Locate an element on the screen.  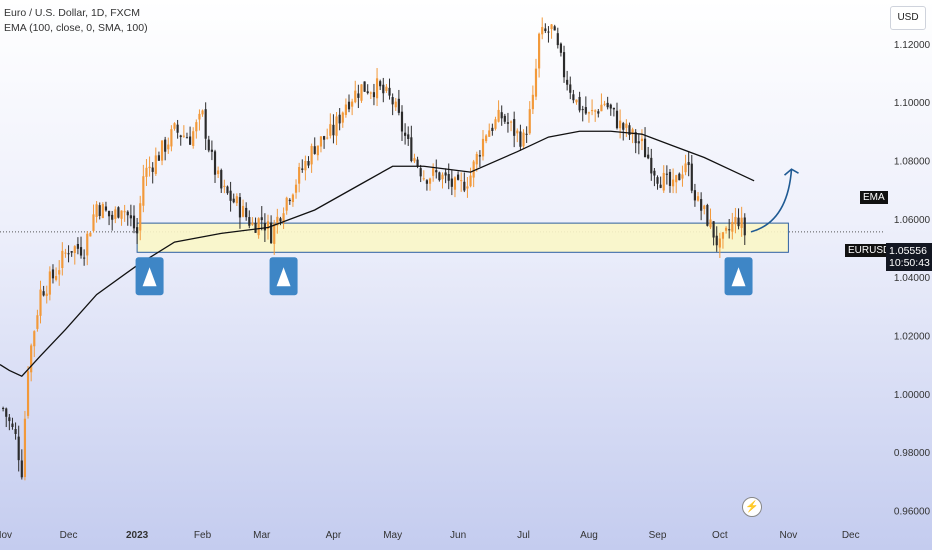
x-tick-label: Feb is located at coordinates (203, 535).